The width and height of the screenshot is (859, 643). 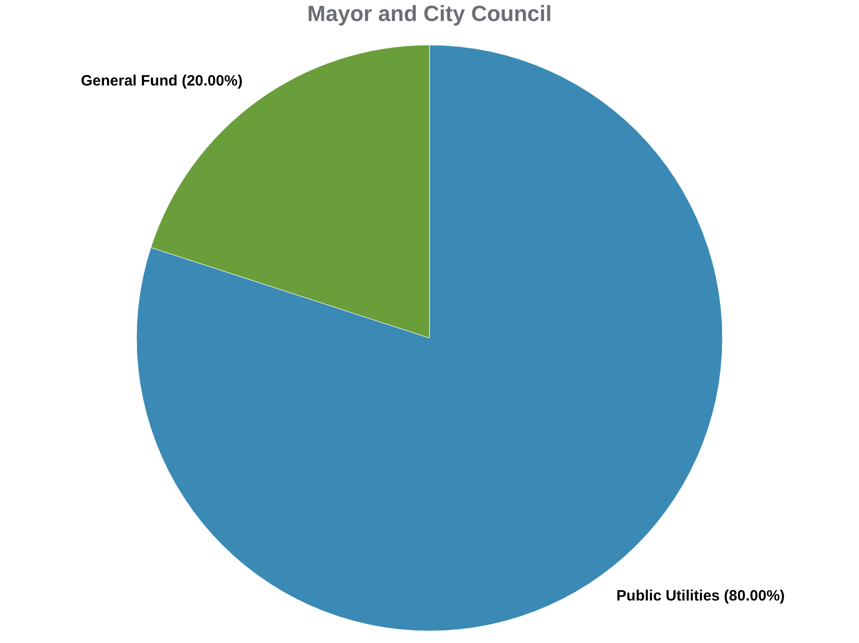 I want to click on chart-title: Mayor and City Council, so click(x=429, y=13).